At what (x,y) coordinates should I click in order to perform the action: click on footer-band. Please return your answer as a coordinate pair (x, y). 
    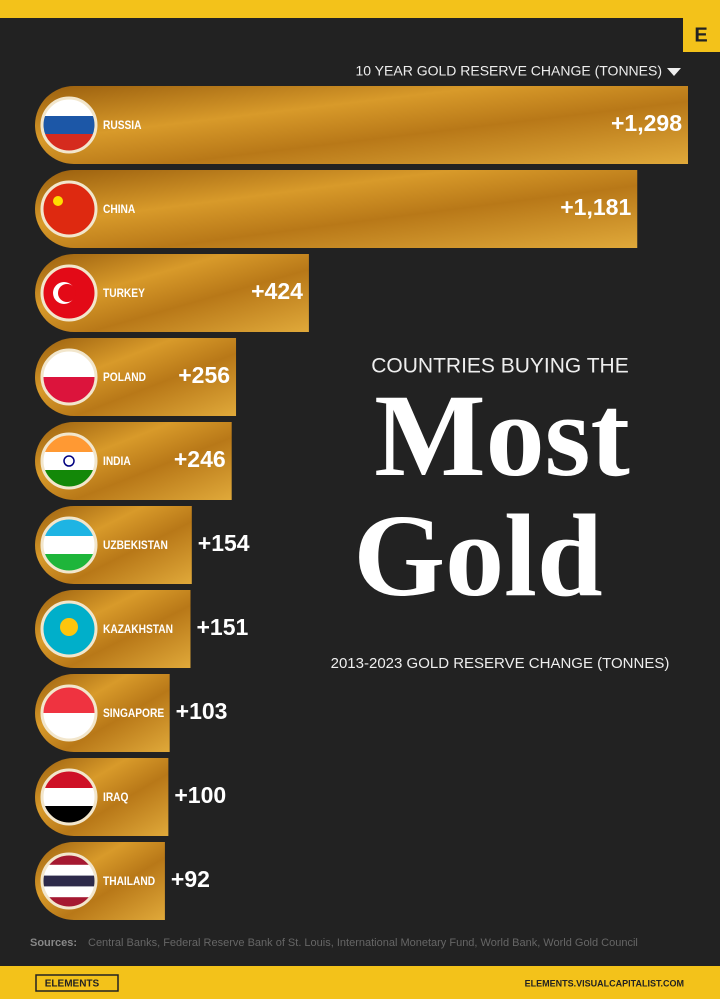
    Looking at the image, I should click on (360, 982).